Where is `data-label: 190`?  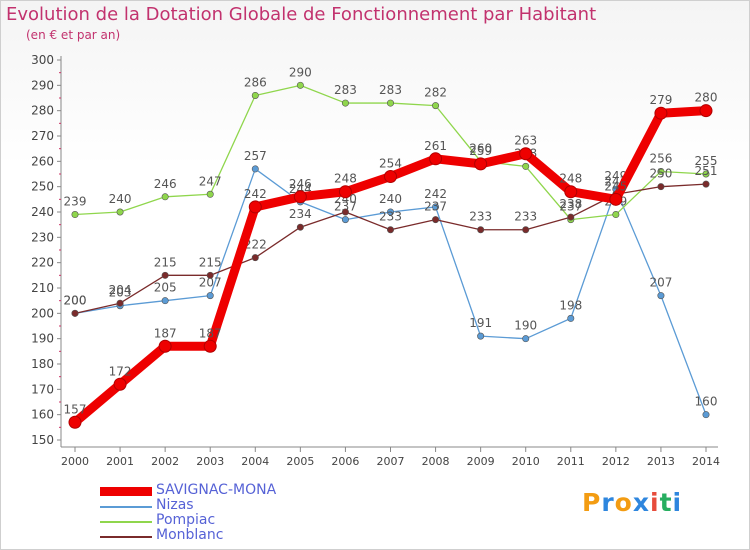
data-label: 190 is located at coordinates (525, 326).